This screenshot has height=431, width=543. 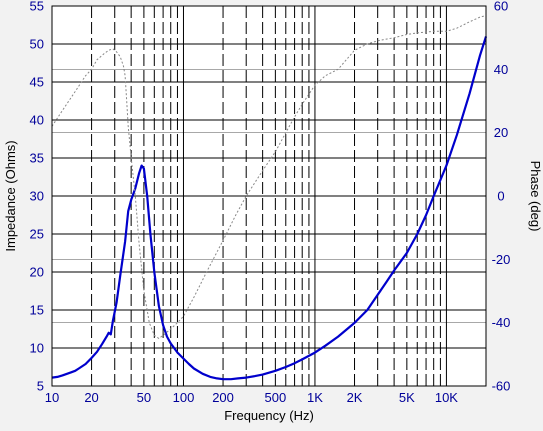 I want to click on y-left-tick-label: 45, so click(x=37, y=82).